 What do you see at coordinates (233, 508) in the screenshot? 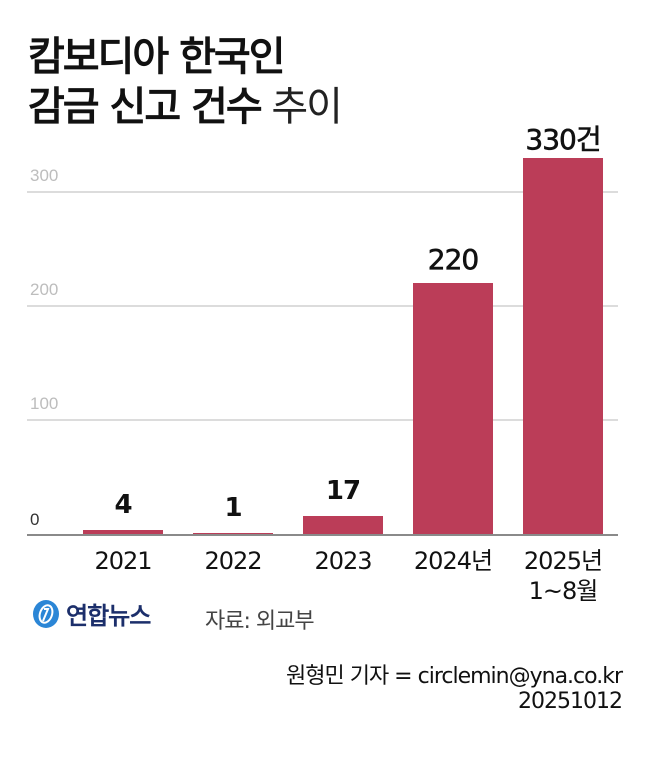
I see `bar-value-label: 1` at bounding box center [233, 508].